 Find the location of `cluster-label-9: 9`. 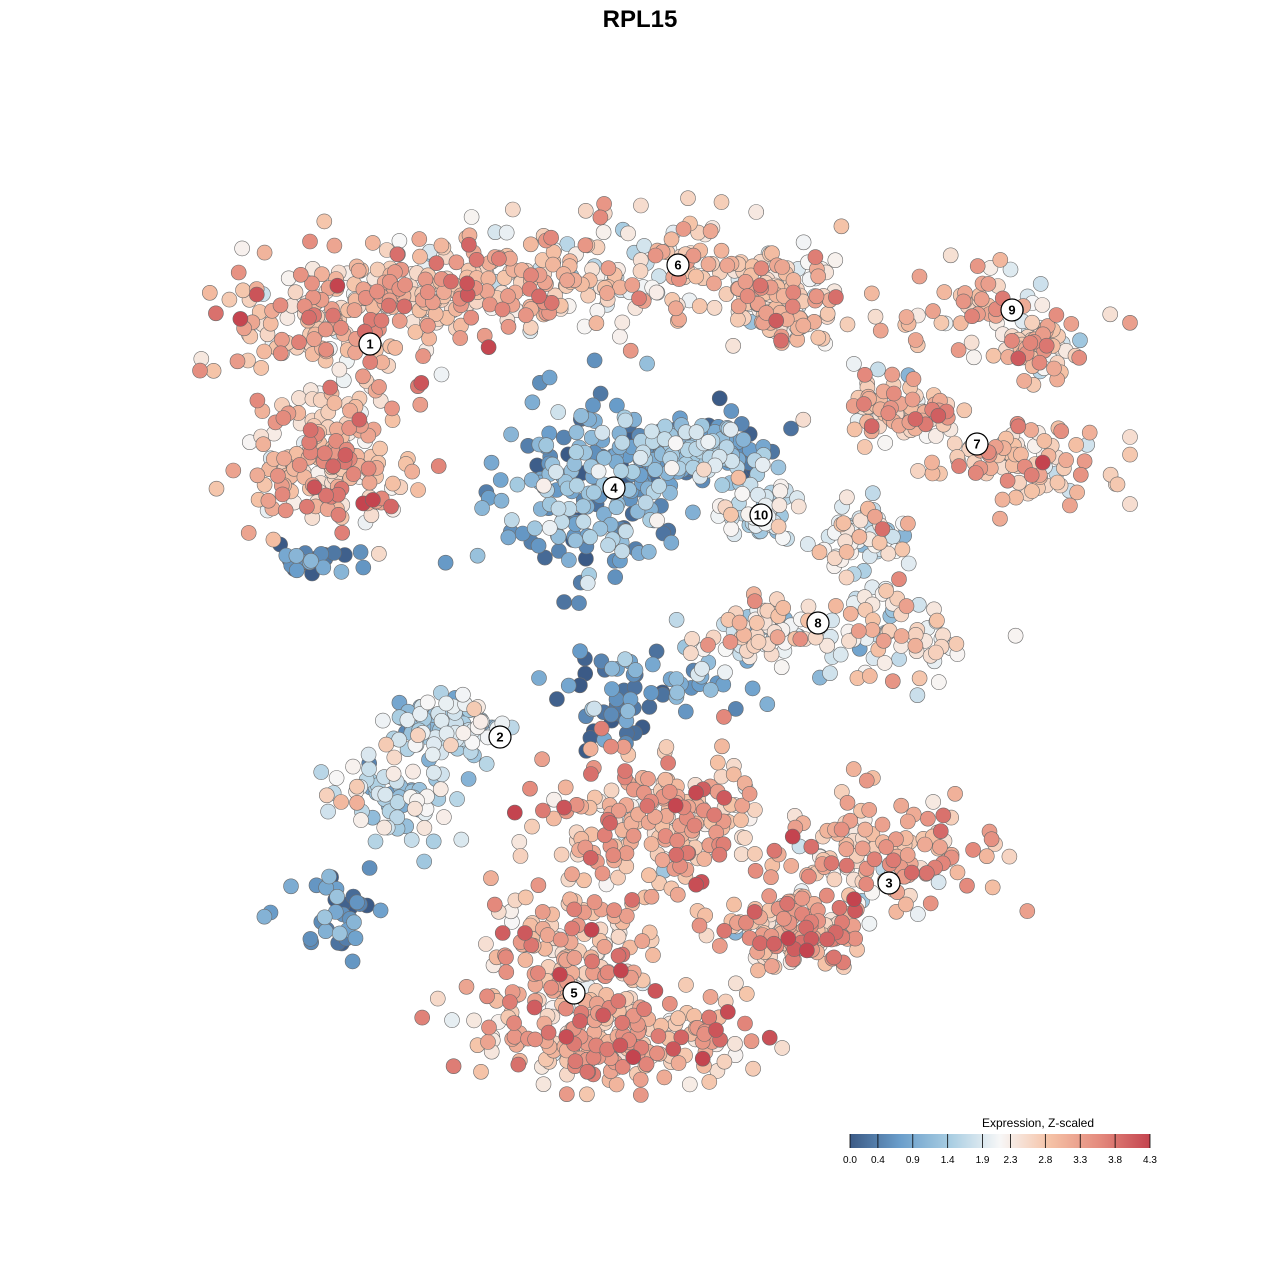

cluster-label-9: 9 is located at coordinates (1012, 310).